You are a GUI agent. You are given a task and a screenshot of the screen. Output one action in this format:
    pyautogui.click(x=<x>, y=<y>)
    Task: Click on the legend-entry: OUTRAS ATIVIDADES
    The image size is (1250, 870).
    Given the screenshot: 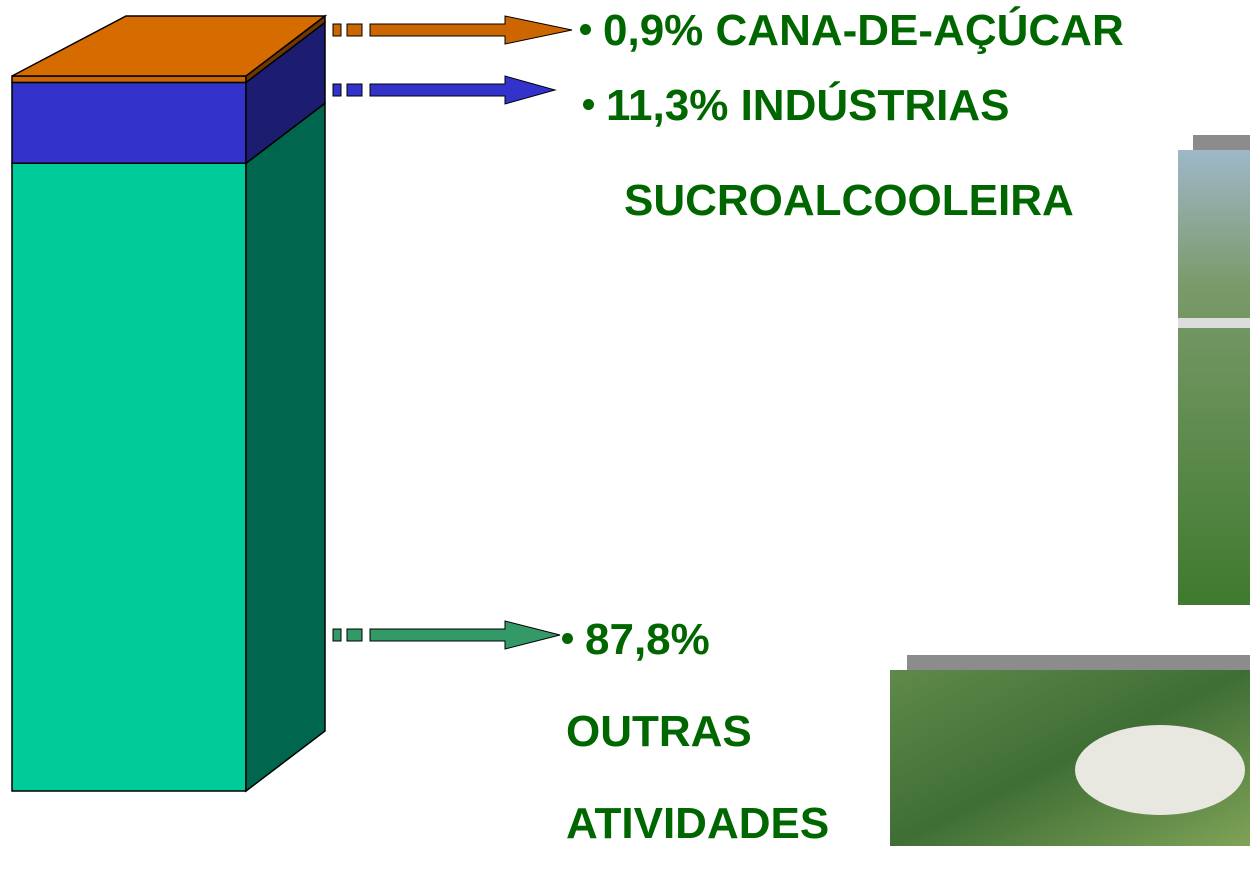 What is the action you would take?
    pyautogui.click(x=698, y=777)
    